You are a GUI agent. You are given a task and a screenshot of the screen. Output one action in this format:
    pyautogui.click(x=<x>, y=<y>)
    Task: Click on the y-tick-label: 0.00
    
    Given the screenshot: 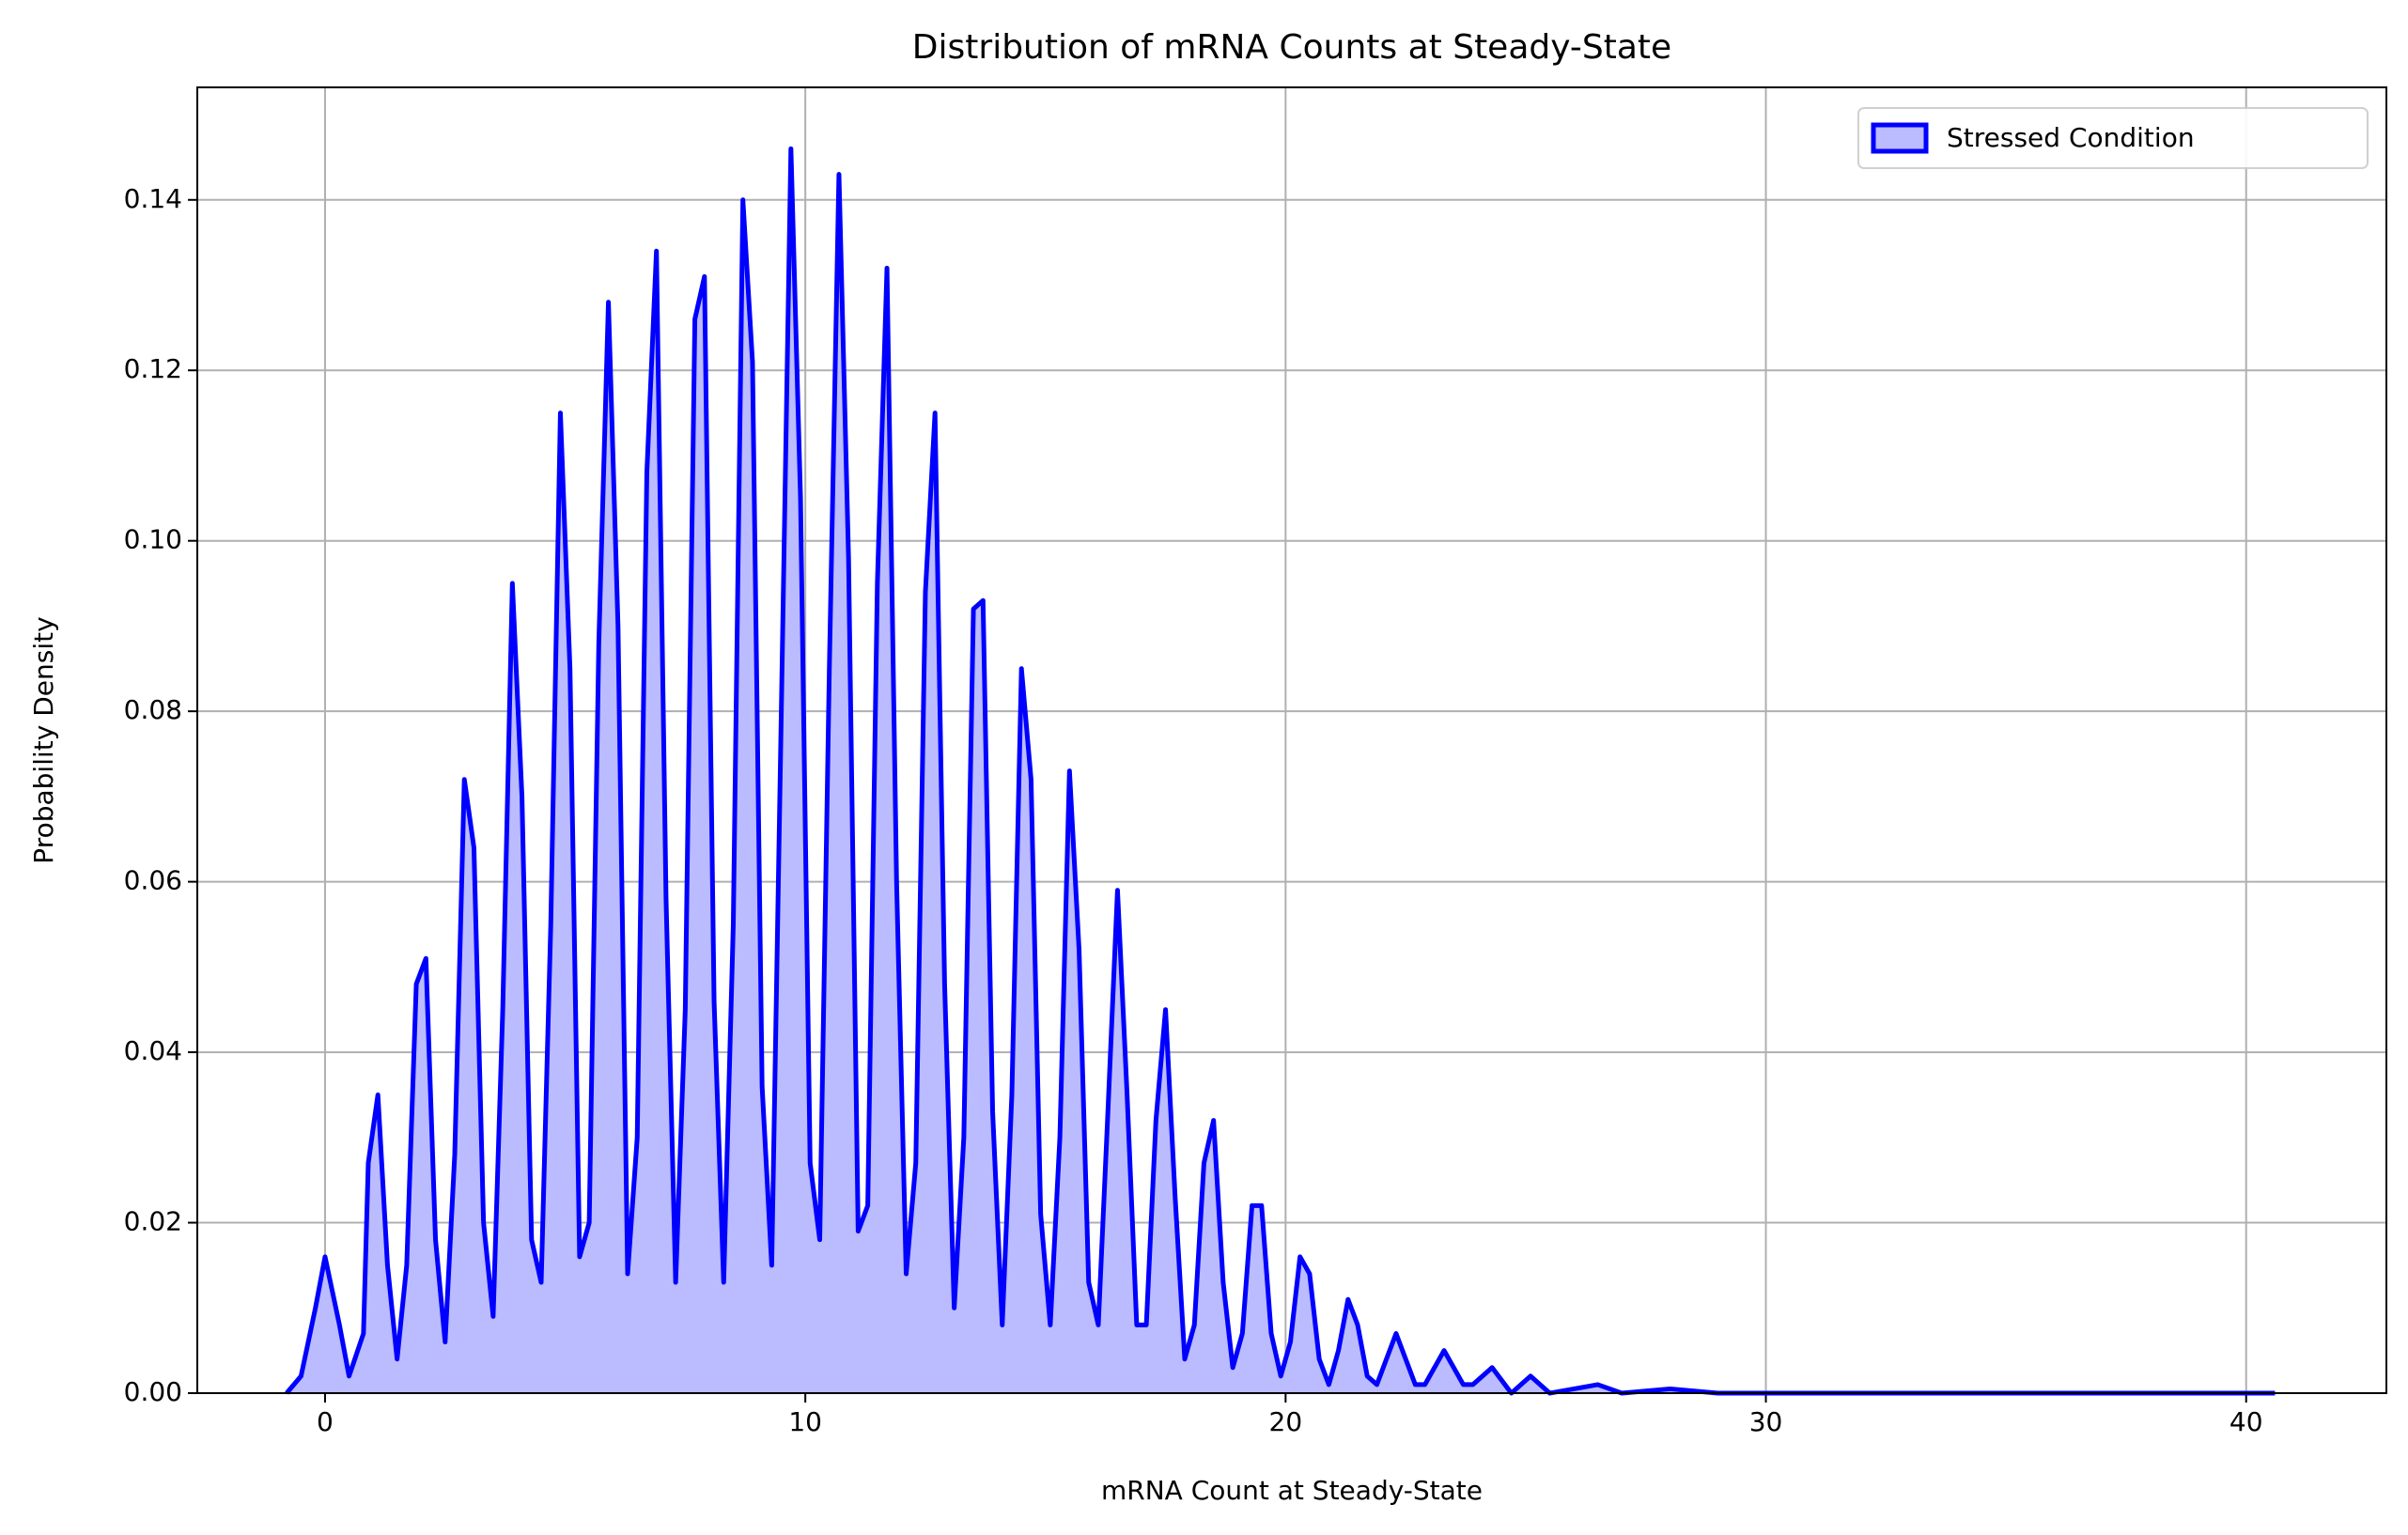 What is the action you would take?
    pyautogui.click(x=153, y=1391)
    